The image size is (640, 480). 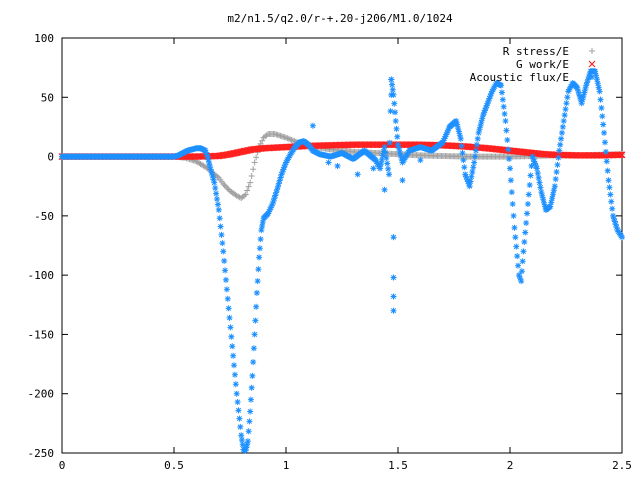 I want to click on y-tick-label: -100, so click(x=41, y=275).